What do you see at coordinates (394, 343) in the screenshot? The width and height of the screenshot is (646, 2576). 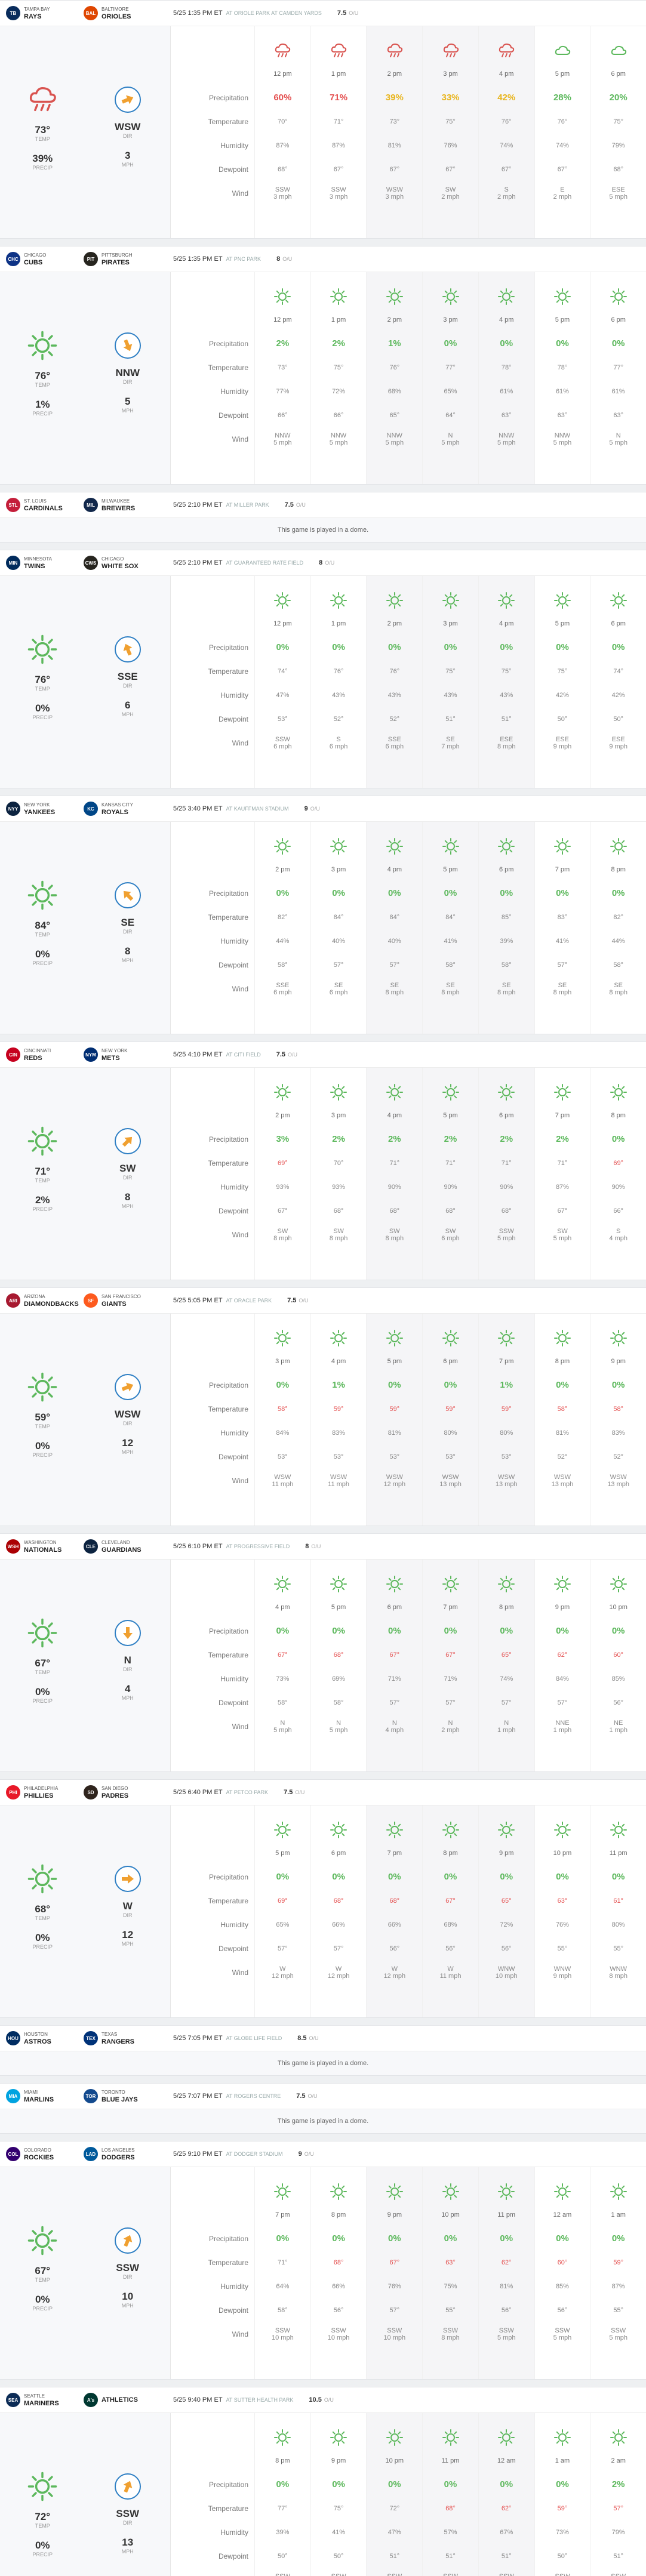 I see `precip-value: 1%` at bounding box center [394, 343].